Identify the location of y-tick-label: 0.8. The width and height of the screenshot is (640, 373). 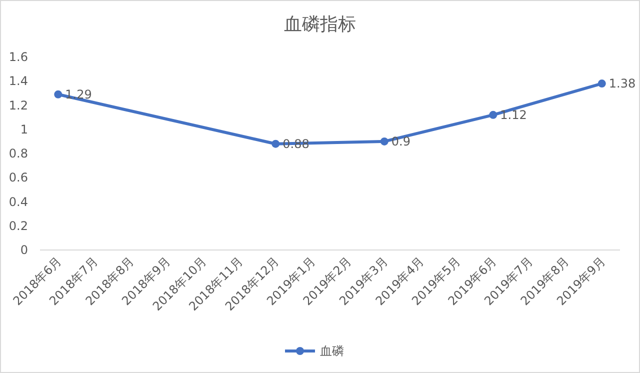
(18, 153).